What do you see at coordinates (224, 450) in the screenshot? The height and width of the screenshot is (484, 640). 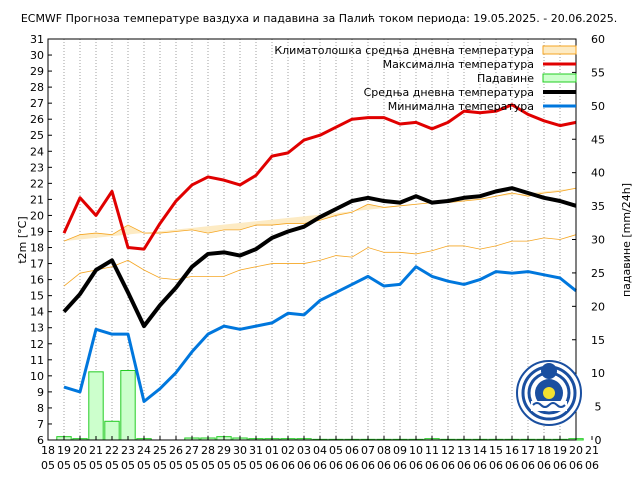 I see `x-tick-day: 29` at bounding box center [224, 450].